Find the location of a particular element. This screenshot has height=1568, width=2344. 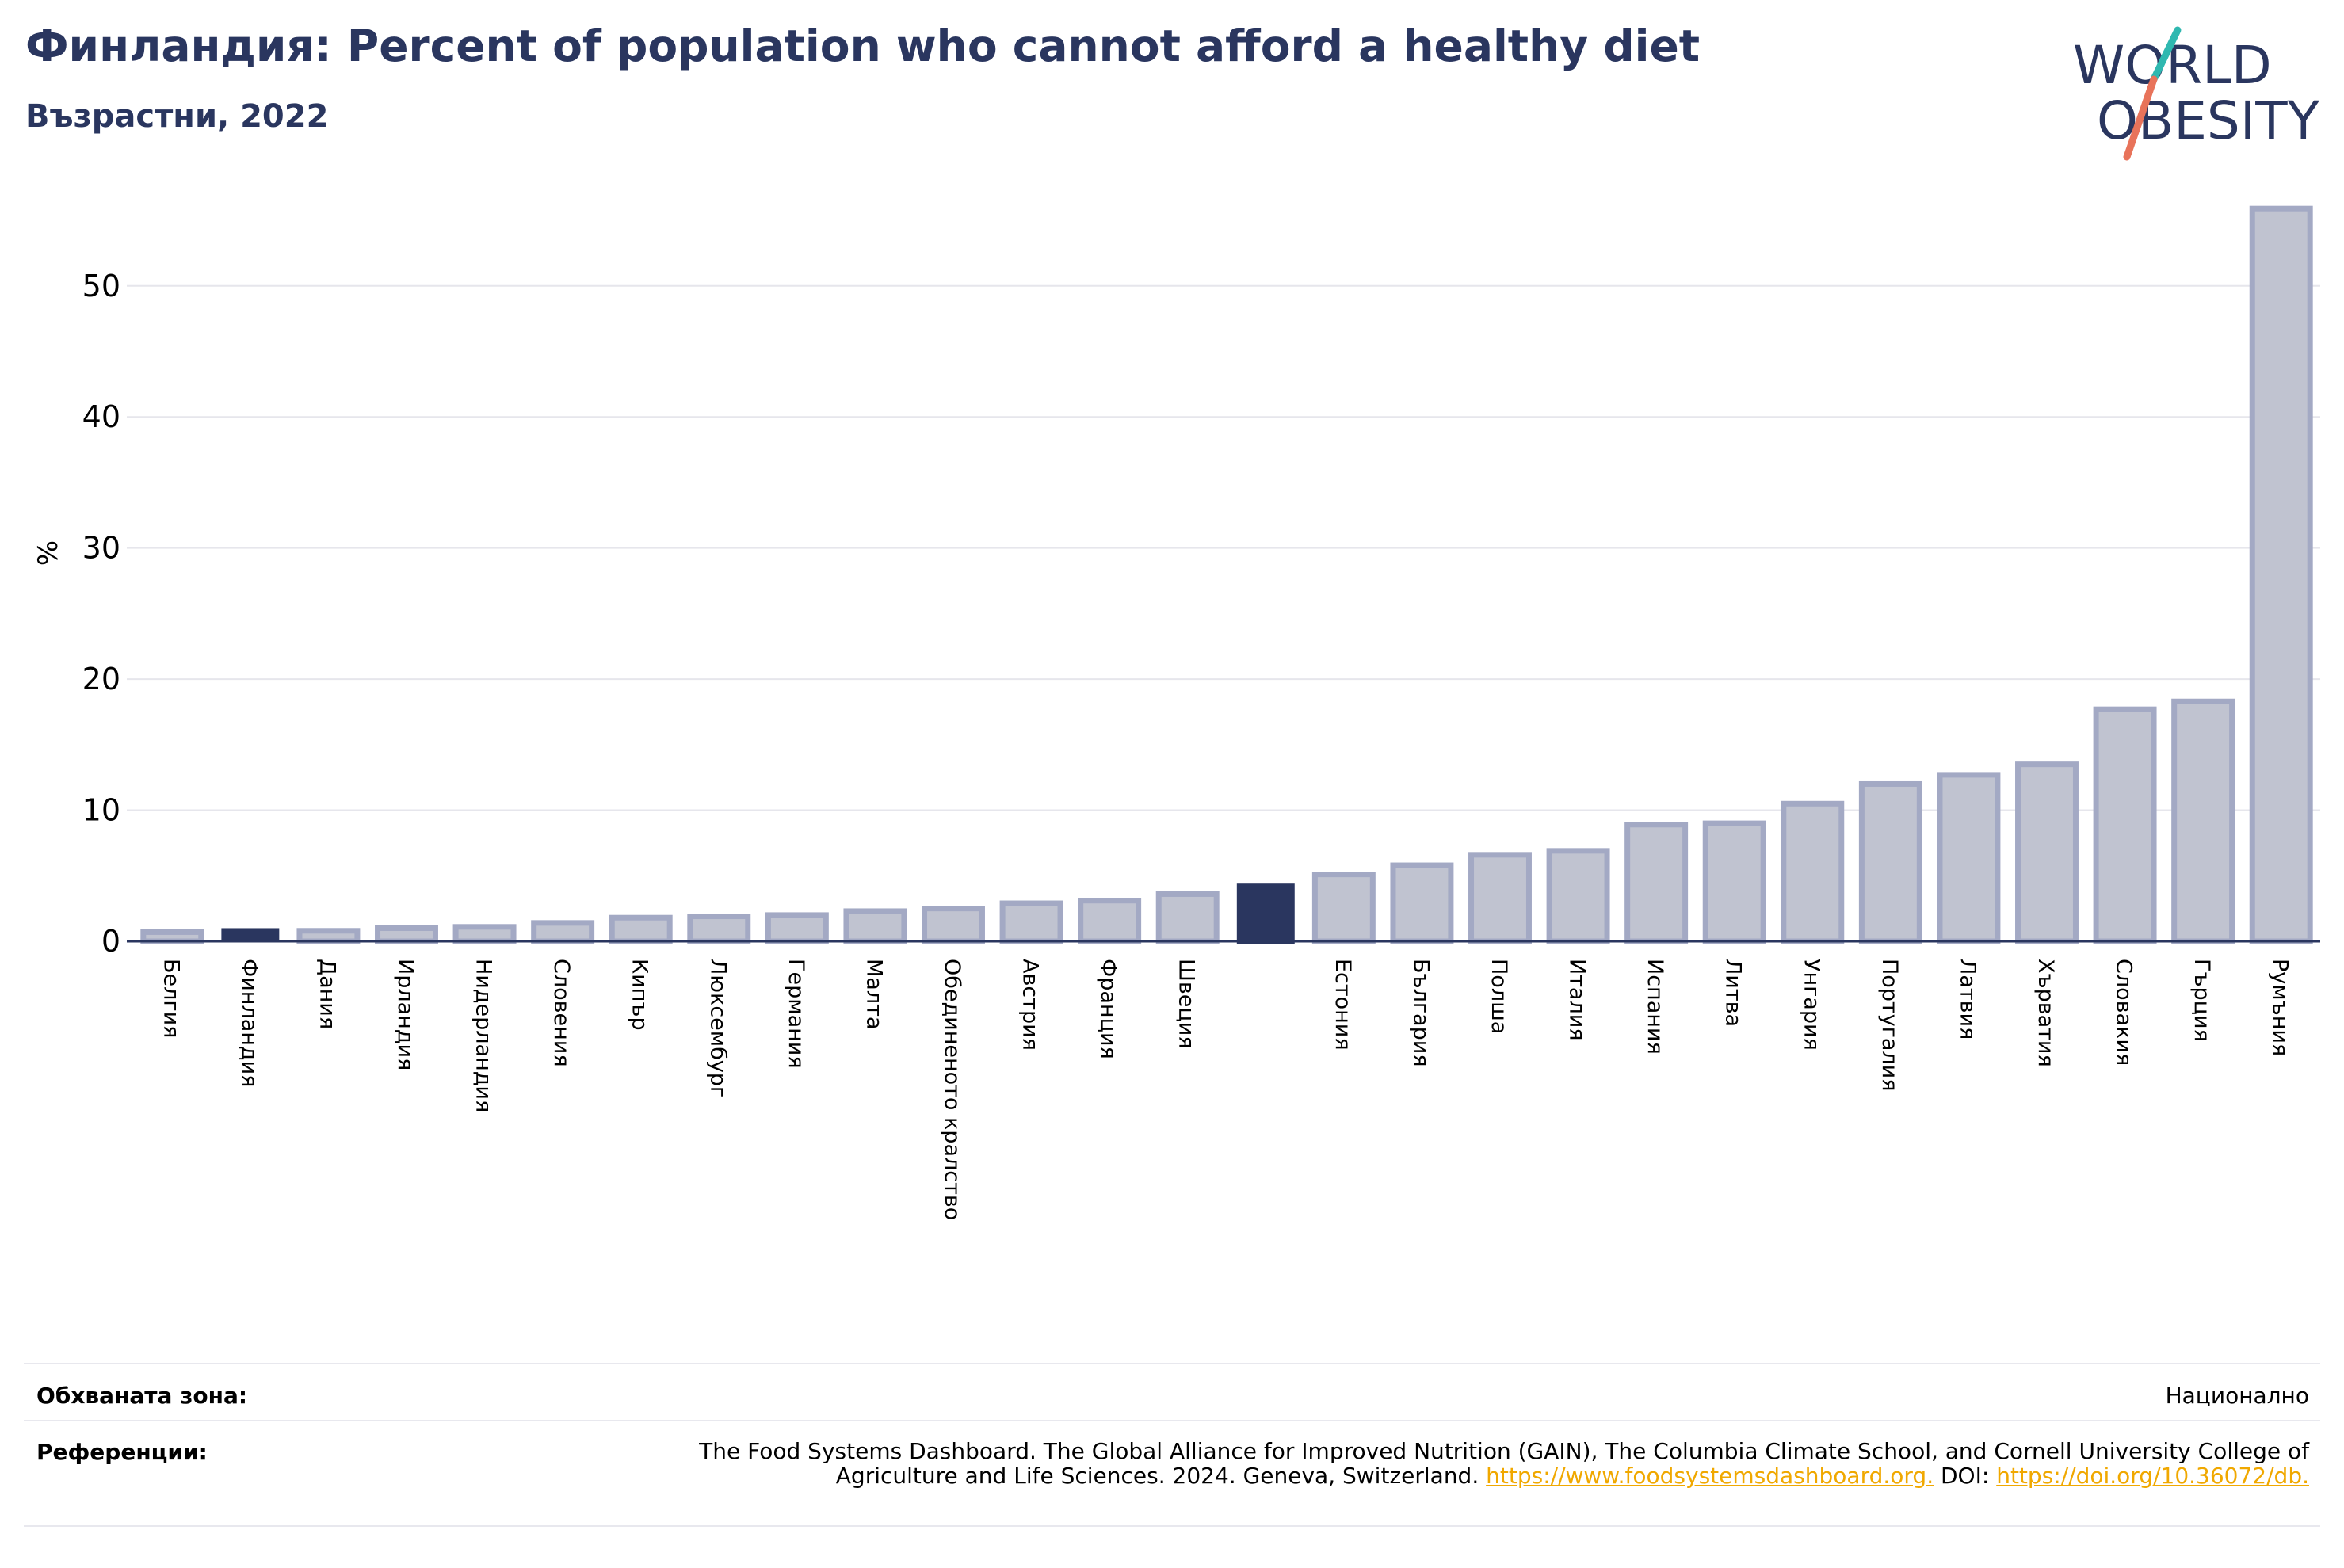

bar-Обединеното кралство is located at coordinates (954, 925).